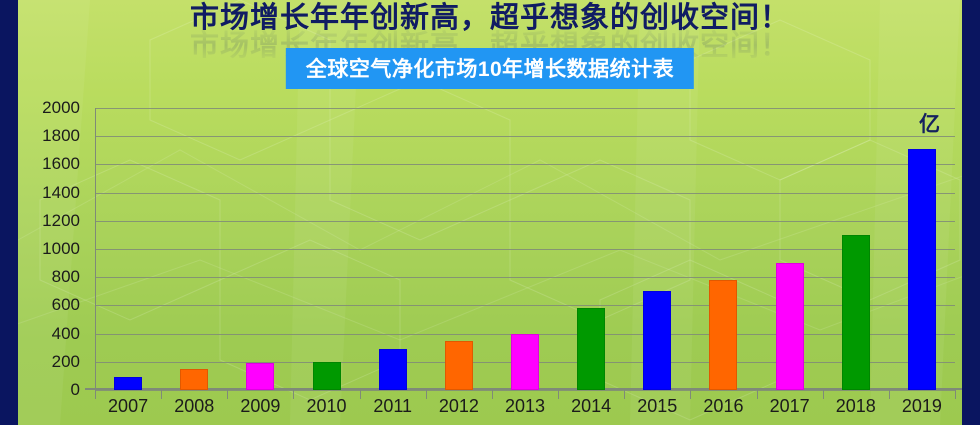  What do you see at coordinates (789, 326) in the screenshot?
I see `bar-2017` at bounding box center [789, 326].